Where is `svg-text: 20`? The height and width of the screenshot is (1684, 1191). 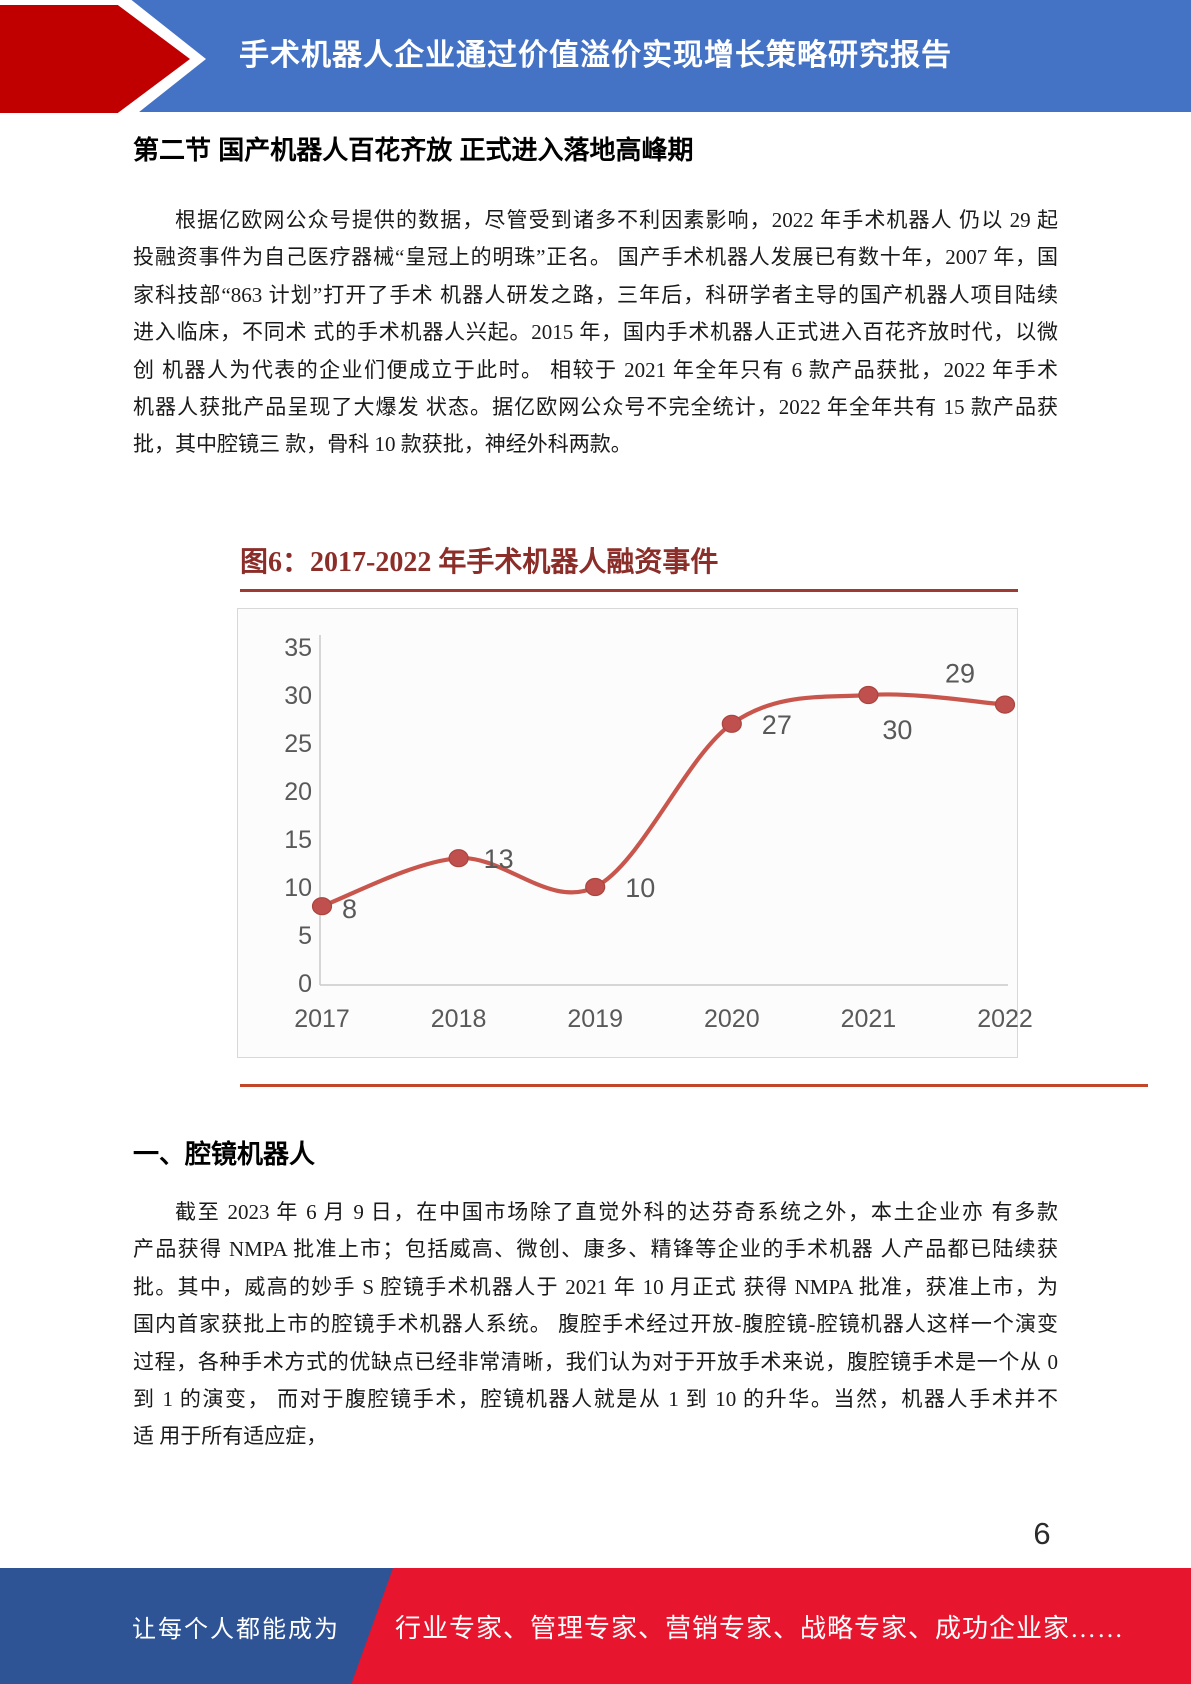 svg-text: 20 is located at coordinates (298, 792).